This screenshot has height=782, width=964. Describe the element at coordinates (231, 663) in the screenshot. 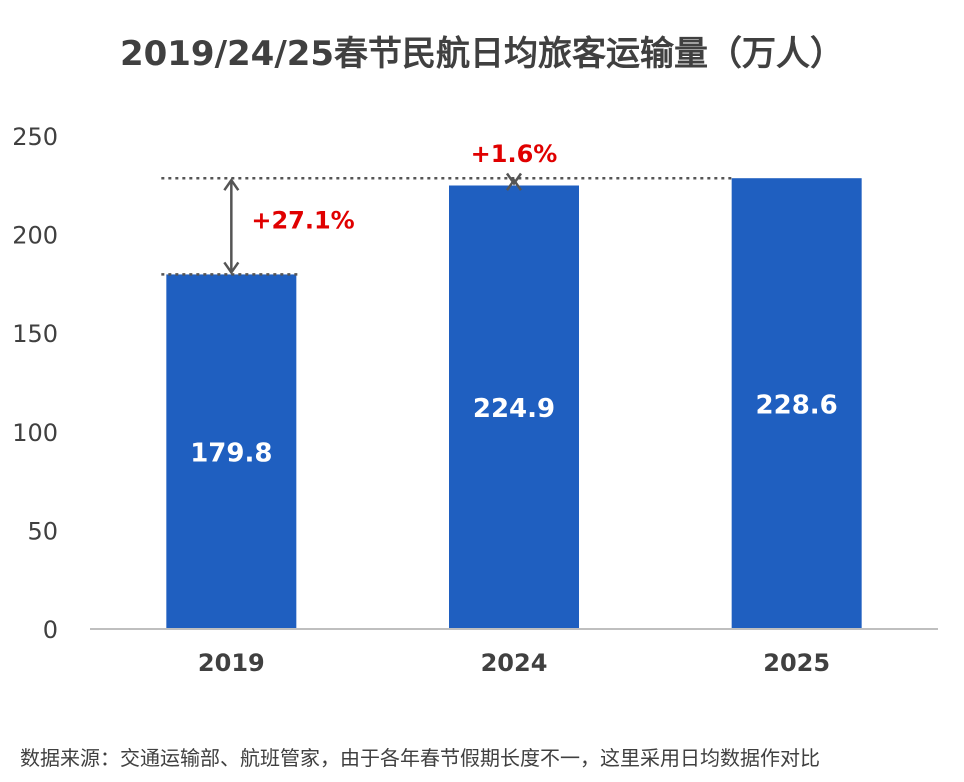

I see `x-tick-label: 2019` at that location.